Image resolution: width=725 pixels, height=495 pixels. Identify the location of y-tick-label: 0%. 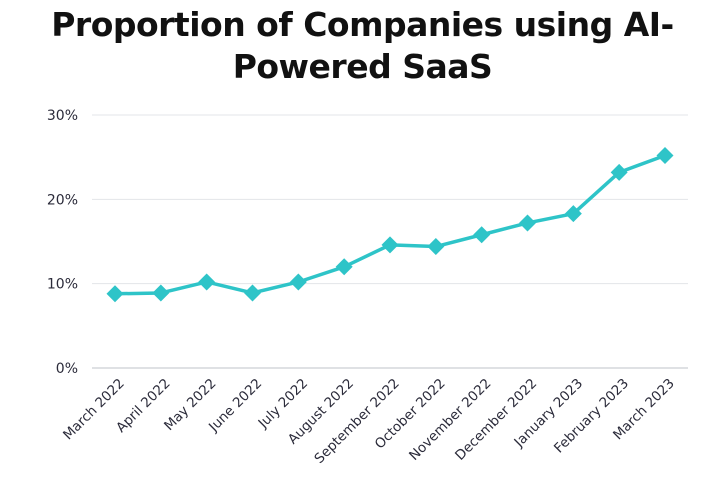
(67, 369).